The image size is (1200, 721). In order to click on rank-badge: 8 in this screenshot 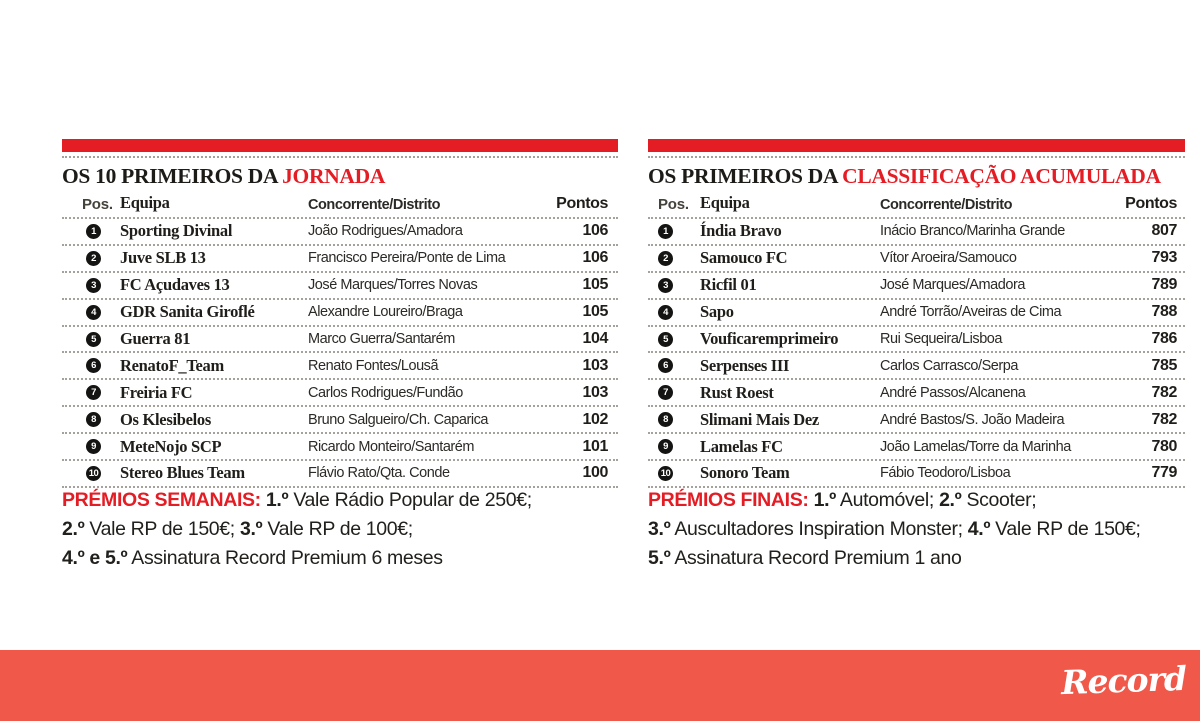, I will do `click(93, 420)`.